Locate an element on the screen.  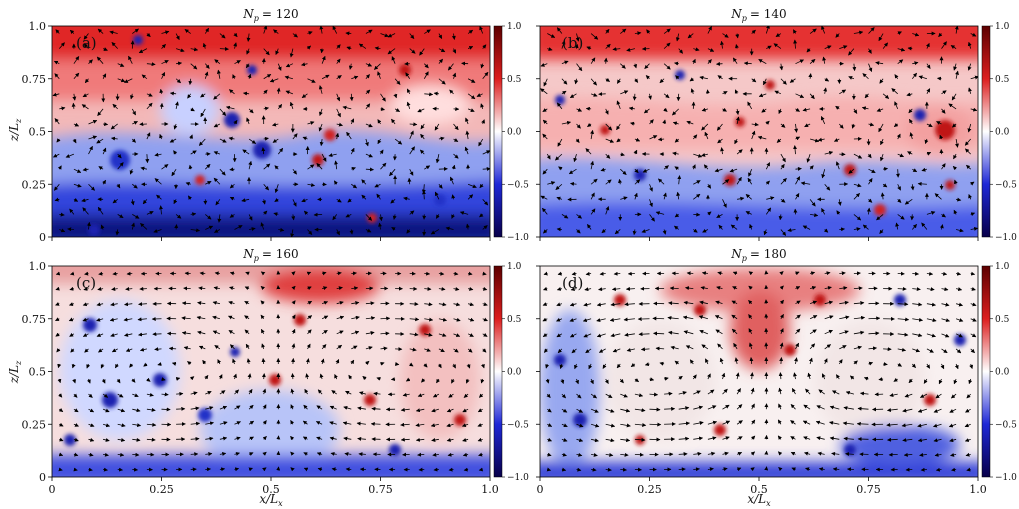
panel-label: (c) is located at coordinates (86, 283).